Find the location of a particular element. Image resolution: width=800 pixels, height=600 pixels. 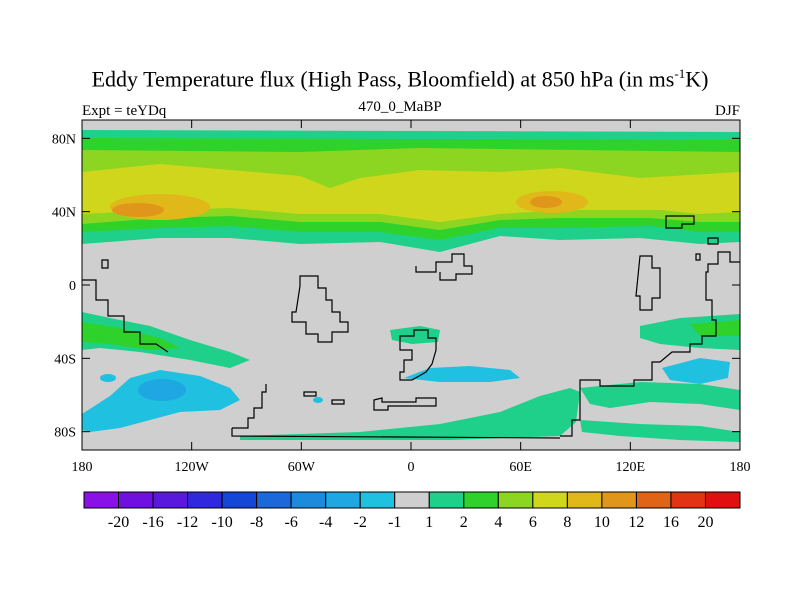

southern-ocean-green is located at coordinates (660, 396).